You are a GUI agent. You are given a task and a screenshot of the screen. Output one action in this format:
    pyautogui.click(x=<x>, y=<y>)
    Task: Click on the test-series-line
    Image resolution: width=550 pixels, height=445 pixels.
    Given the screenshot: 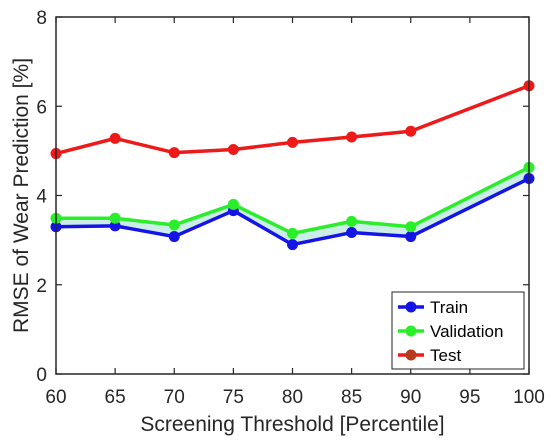 What is the action you would take?
    pyautogui.click(x=292, y=120)
    